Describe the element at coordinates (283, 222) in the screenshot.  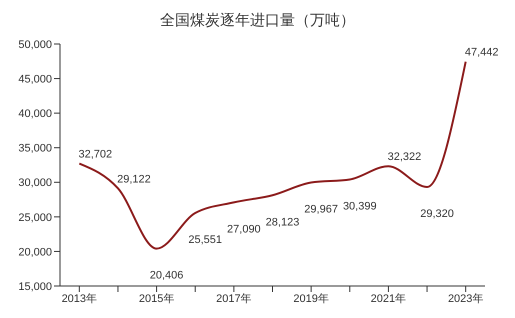
I see `data-label: 28,123` at that location.